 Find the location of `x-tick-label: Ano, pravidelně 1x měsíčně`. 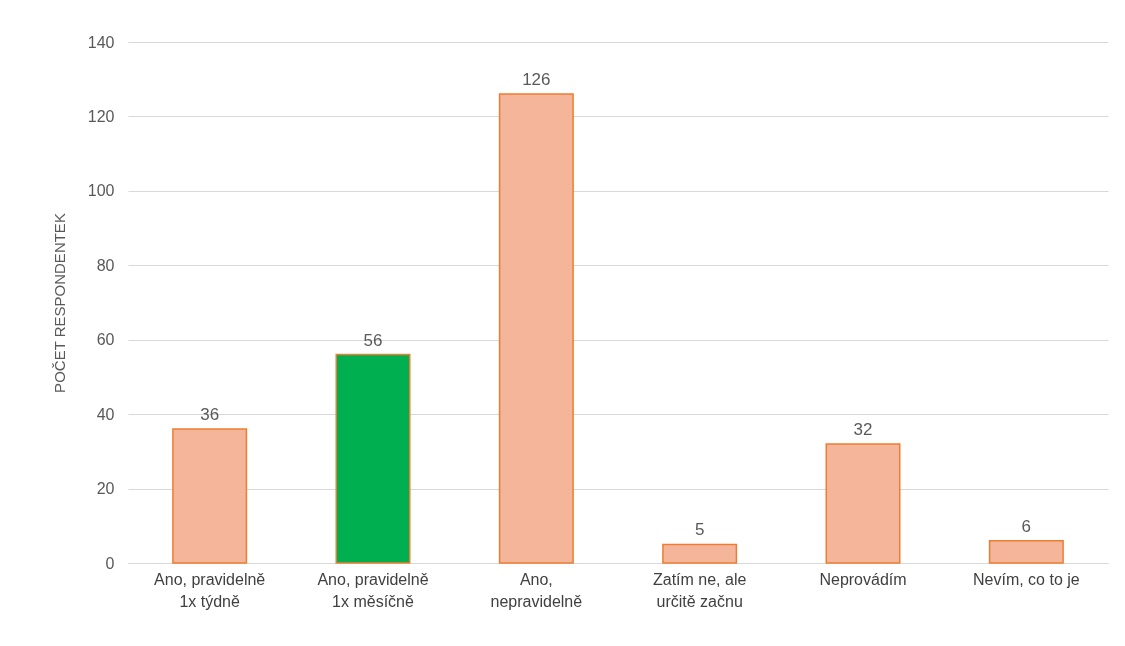

x-tick-label: Ano, pravidelně 1x měsíčně is located at coordinates (373, 590).